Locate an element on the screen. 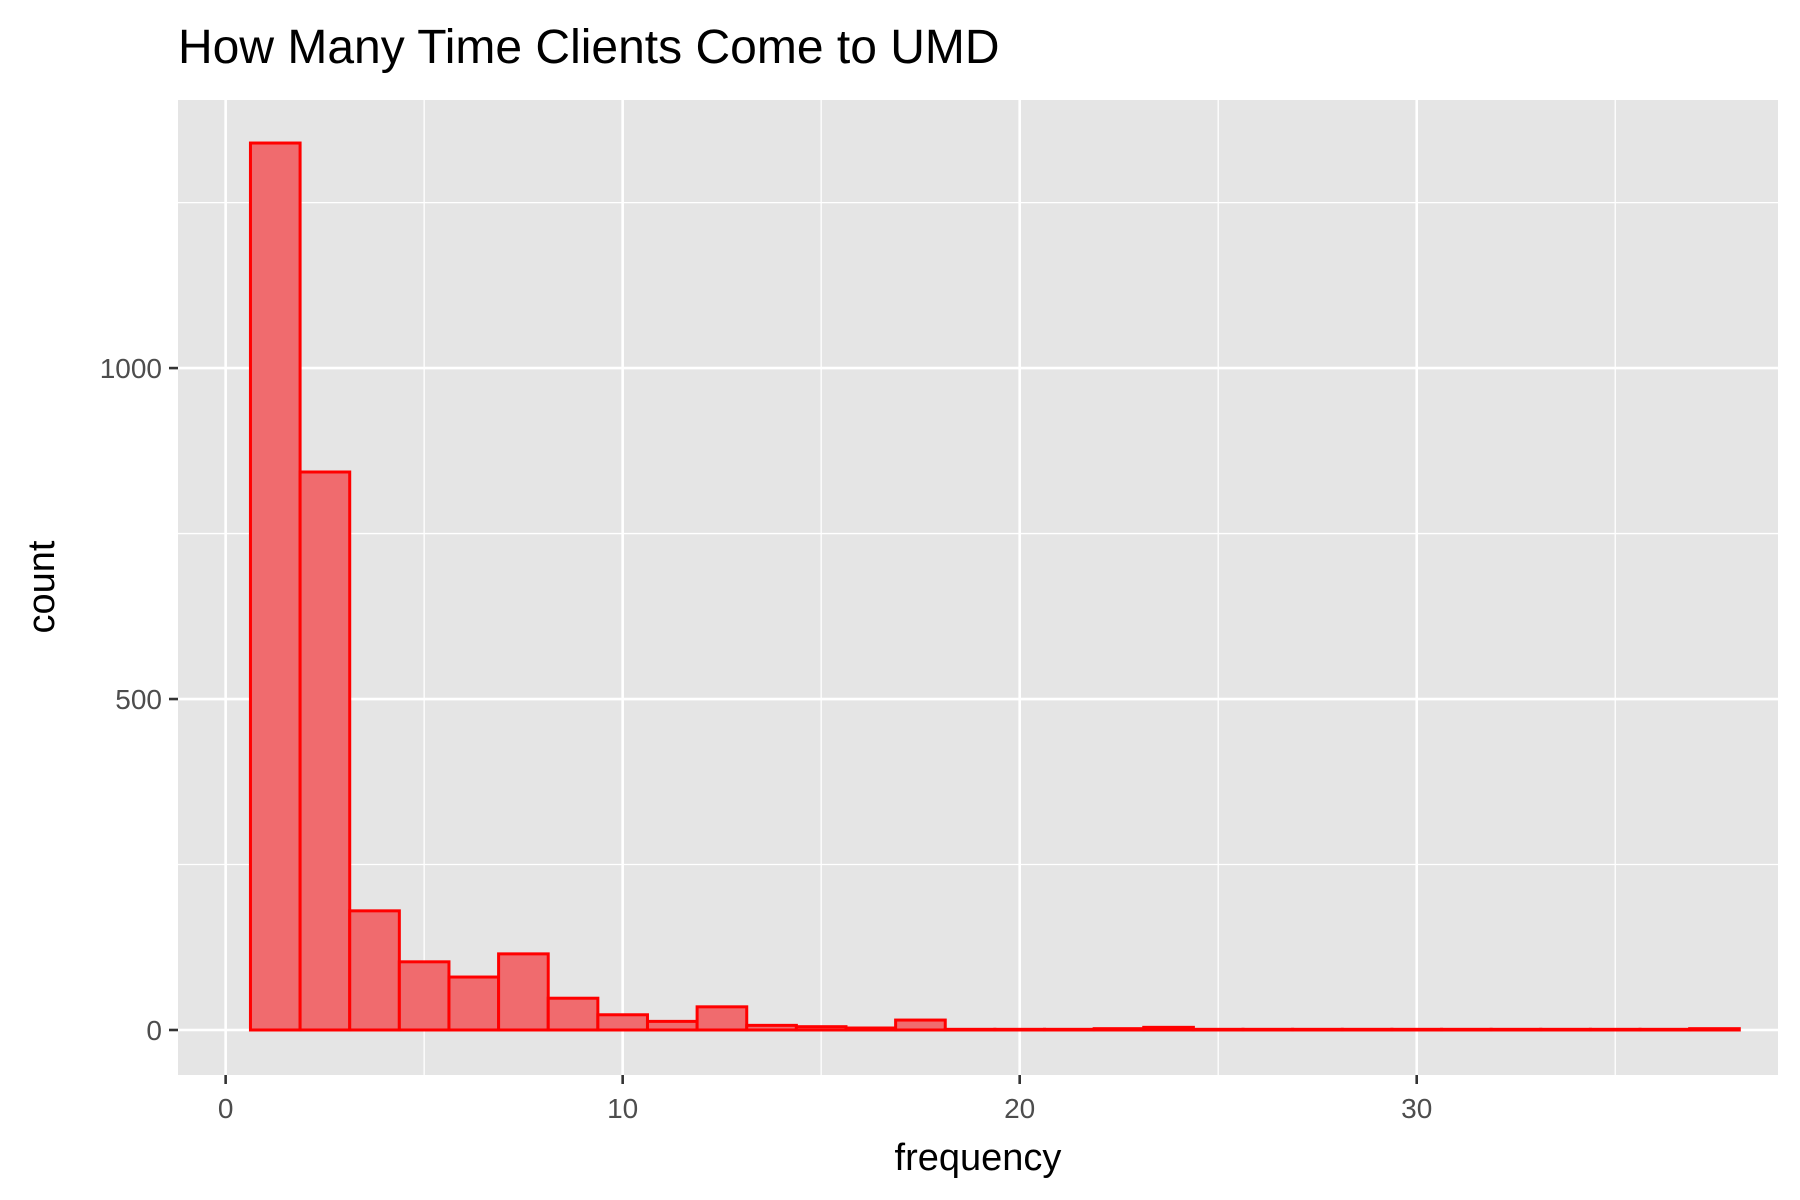 This screenshot has width=1800, height=1200. x-tick-label: 20 is located at coordinates (1019, 1108).